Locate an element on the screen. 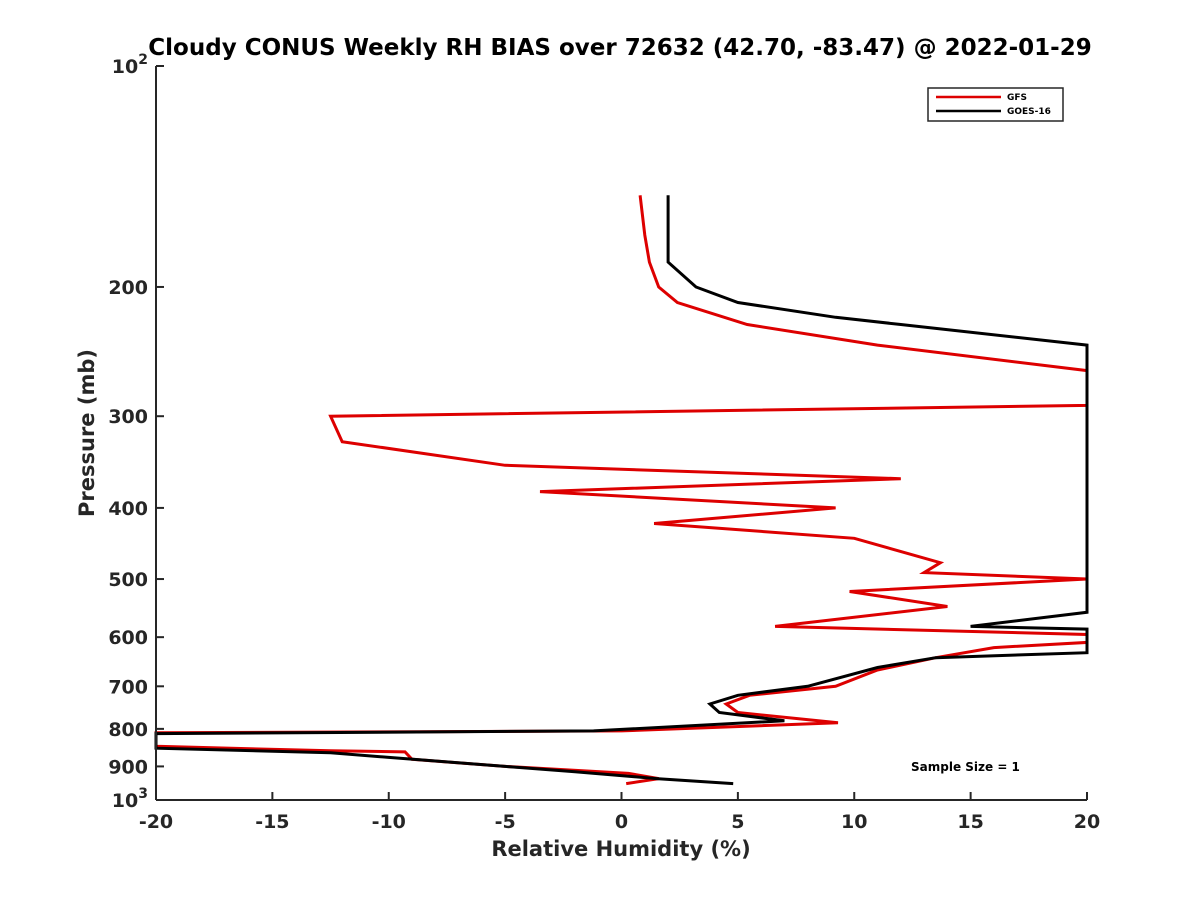  sample-size-annotation: Sample Size = 1 is located at coordinates (965, 767).